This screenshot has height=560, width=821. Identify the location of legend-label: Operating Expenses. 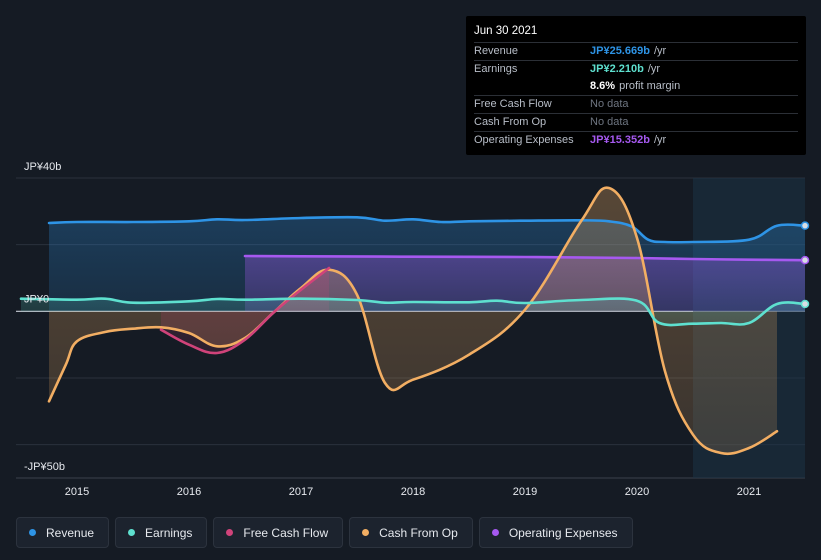
(563, 532).